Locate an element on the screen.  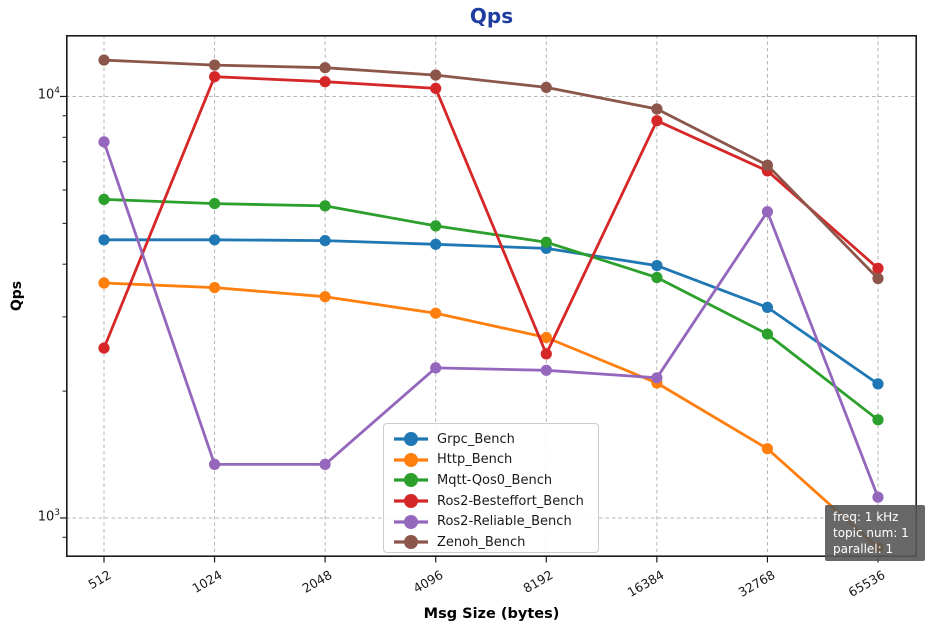
legend-item-Grpc_Bench: Grpc_Bench is located at coordinates (496, 439).